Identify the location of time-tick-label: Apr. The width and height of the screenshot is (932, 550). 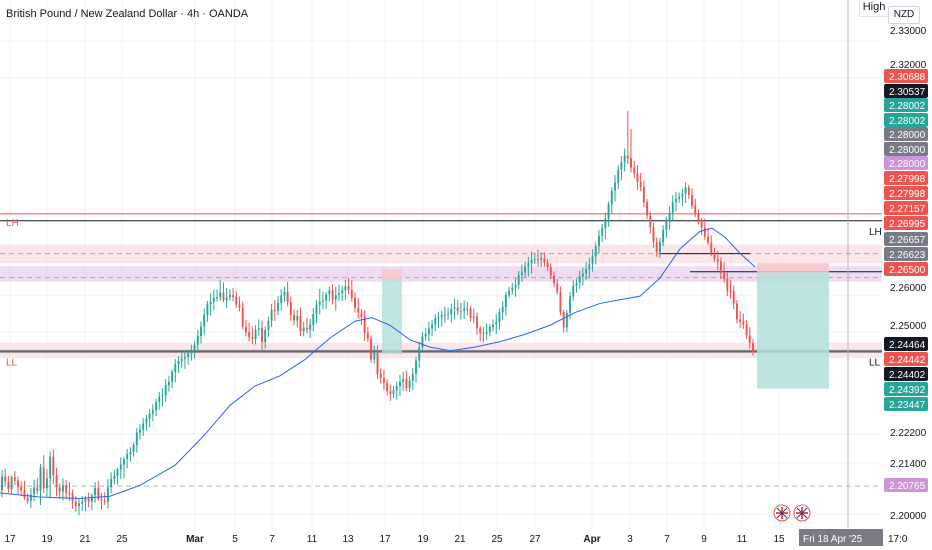
(591, 539).